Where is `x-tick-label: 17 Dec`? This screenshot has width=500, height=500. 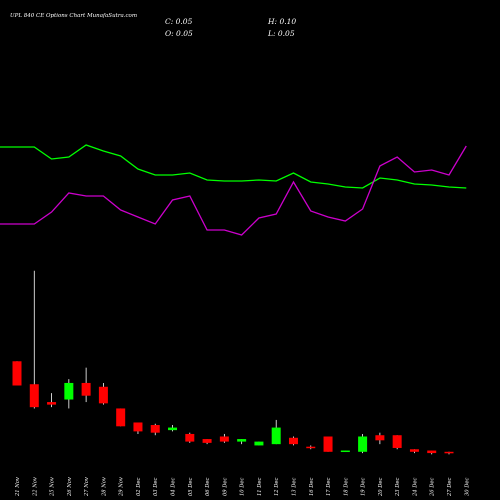
x-tick-label: 17 Dec is located at coordinates (329, 487).